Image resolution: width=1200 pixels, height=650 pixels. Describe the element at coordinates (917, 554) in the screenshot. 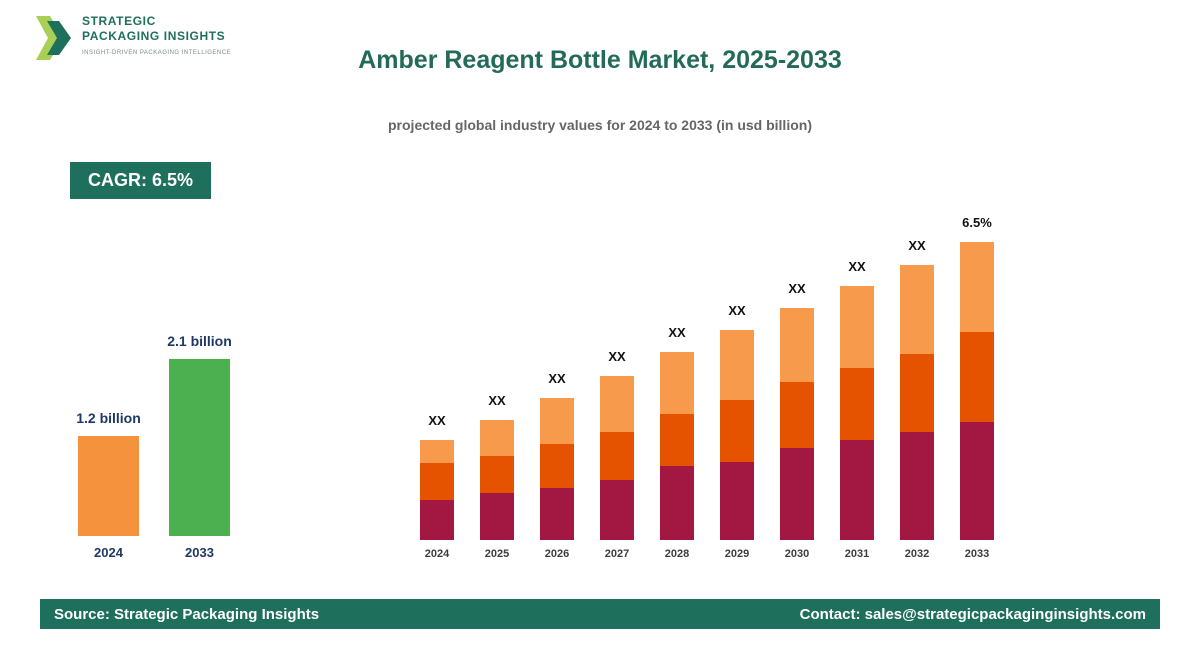

I see `x-axis-label: 2032` at that location.